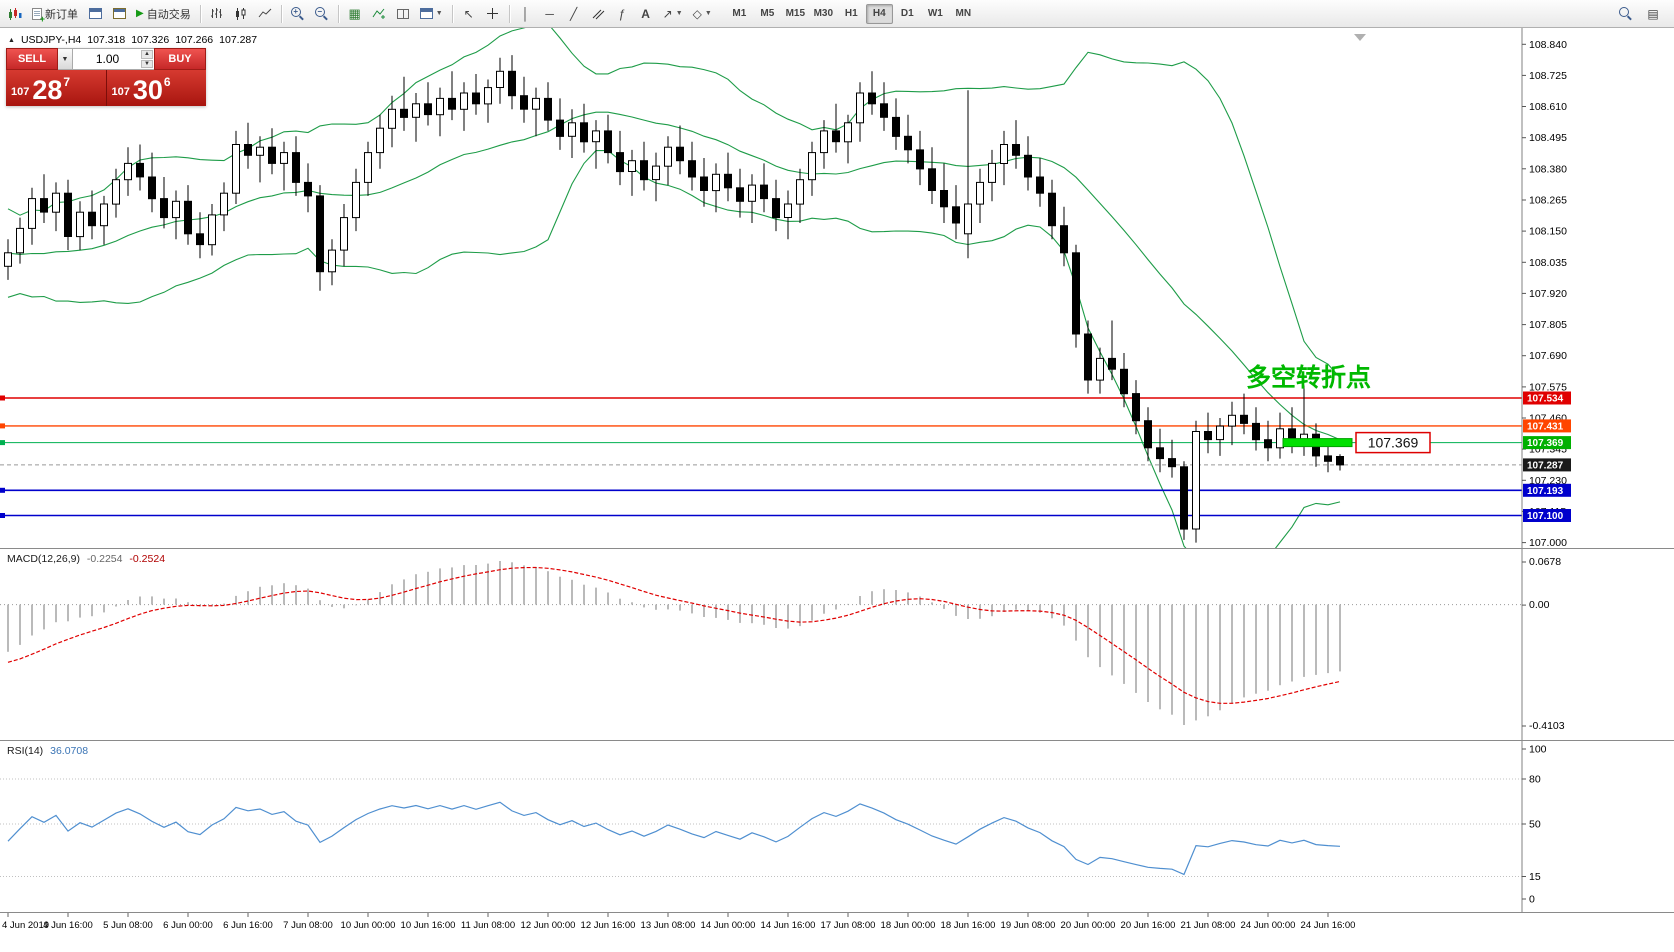 This screenshot has height=952, width=1674. I want to click on text-button: A, so click(646, 14).